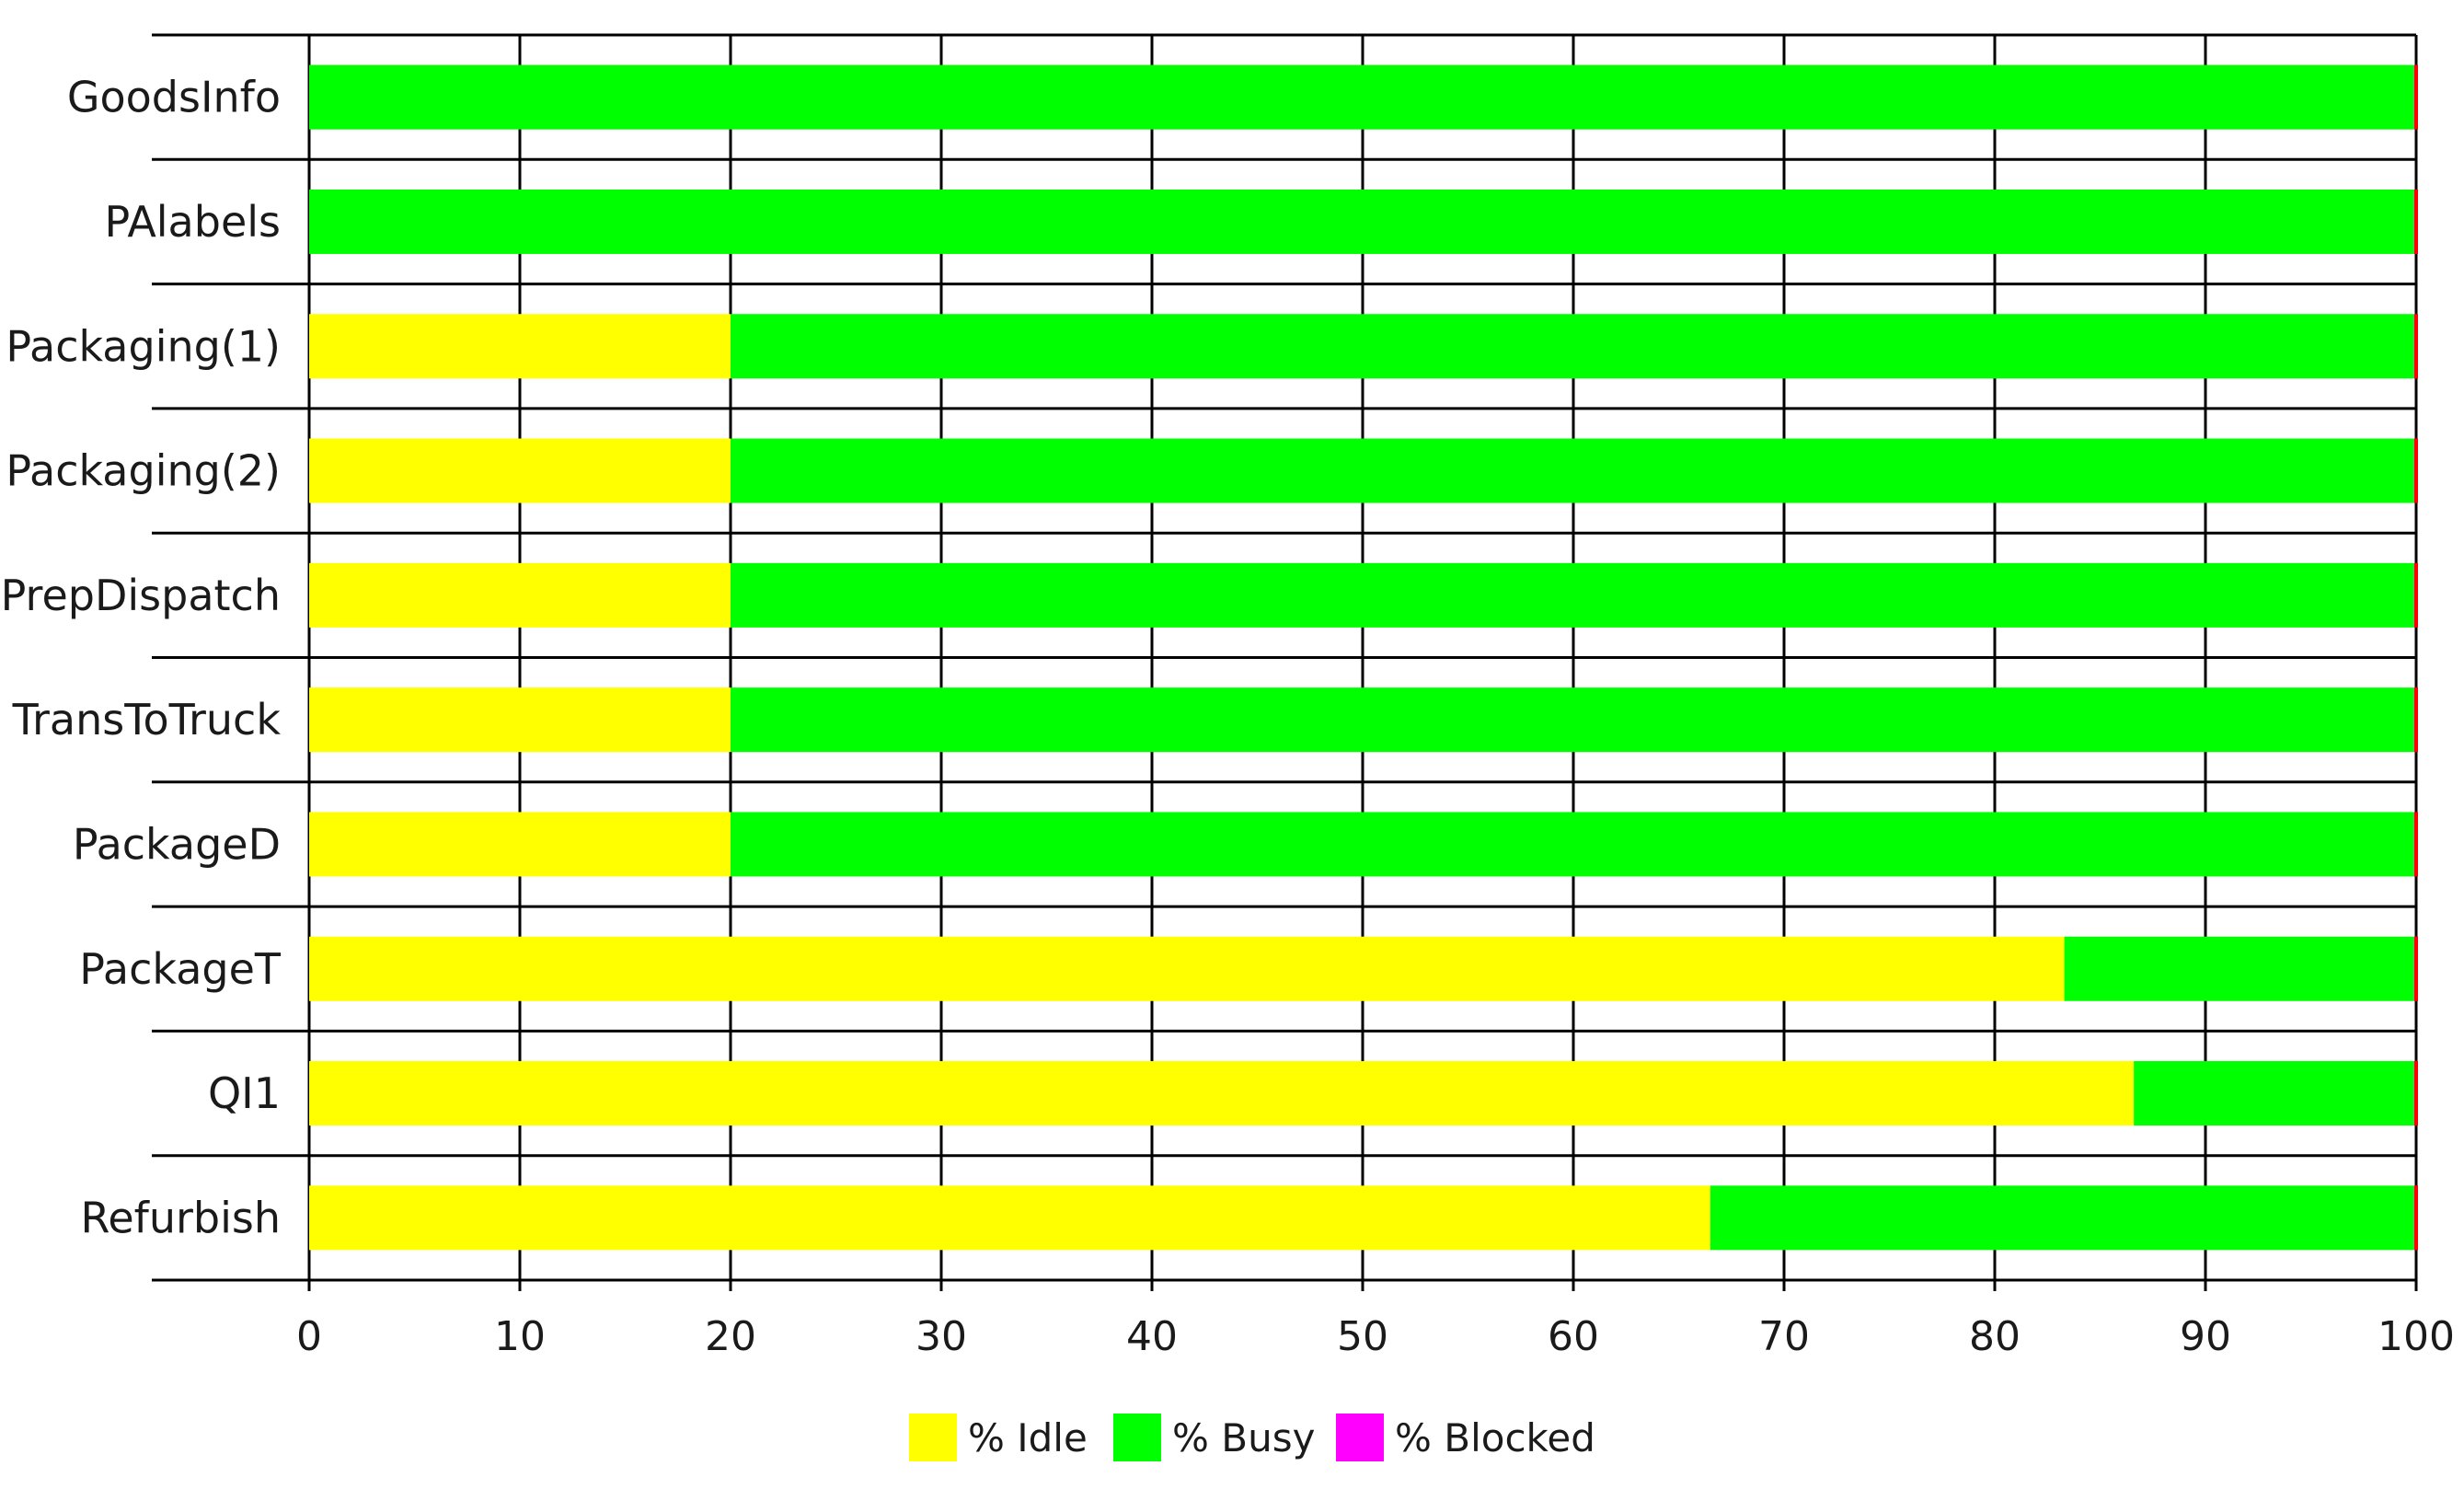 The width and height of the screenshot is (2464, 1512). I want to click on legend: % Idle % Busy % Blocked, so click(1252, 1437).